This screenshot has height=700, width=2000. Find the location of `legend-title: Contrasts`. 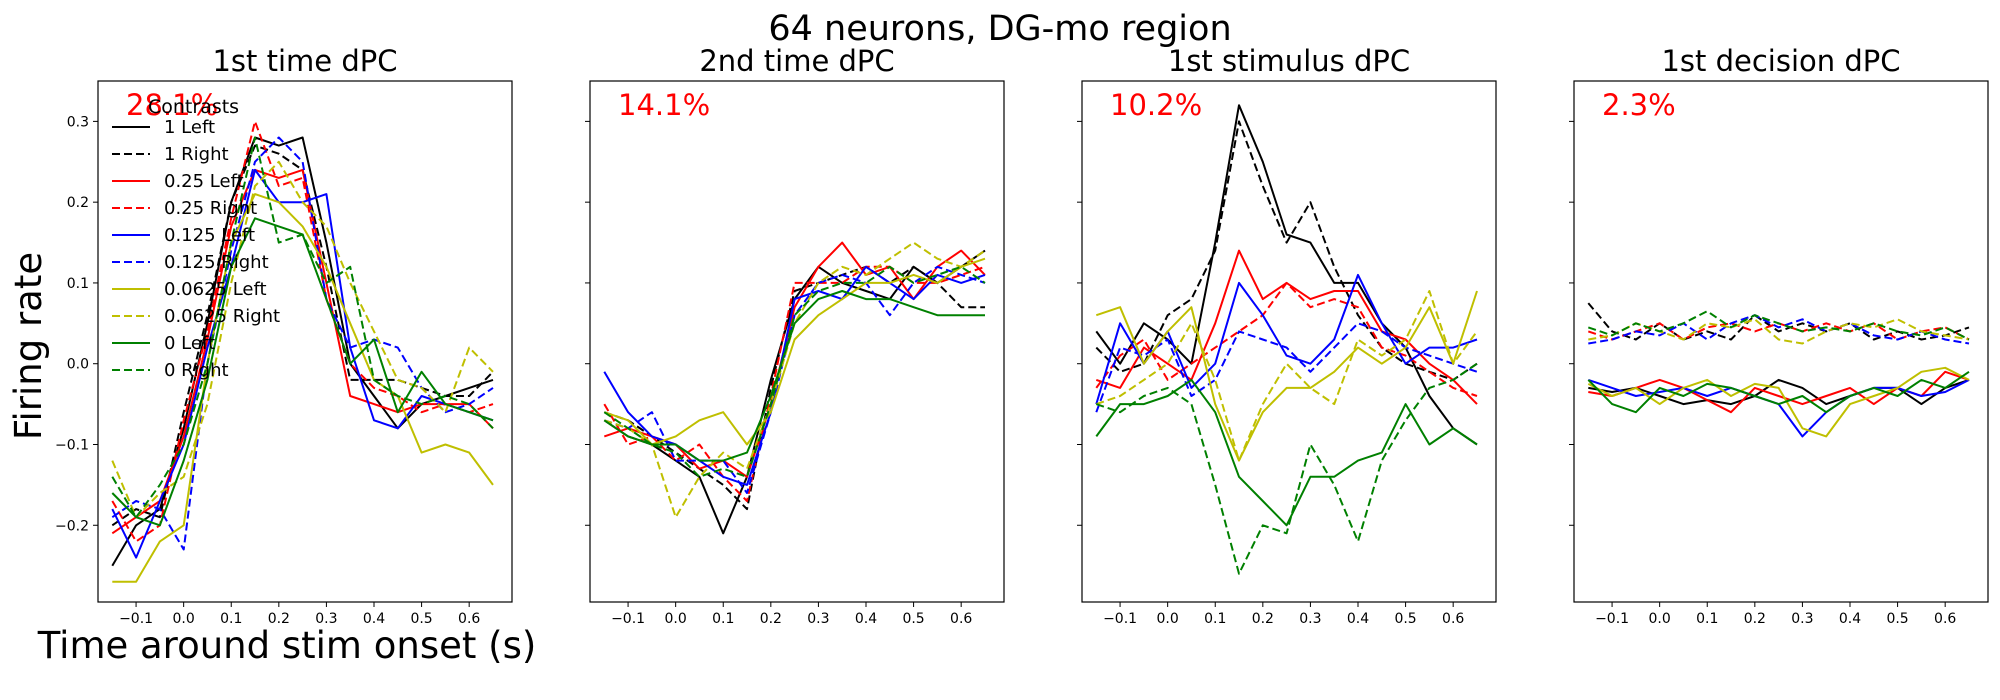

legend-title: Contrasts is located at coordinates (193, 107).